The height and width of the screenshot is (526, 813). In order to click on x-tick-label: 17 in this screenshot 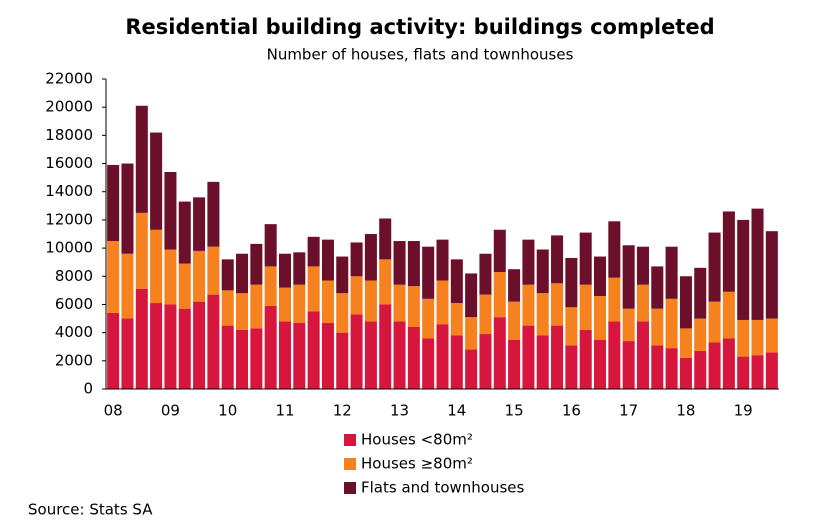, I will do `click(628, 411)`.